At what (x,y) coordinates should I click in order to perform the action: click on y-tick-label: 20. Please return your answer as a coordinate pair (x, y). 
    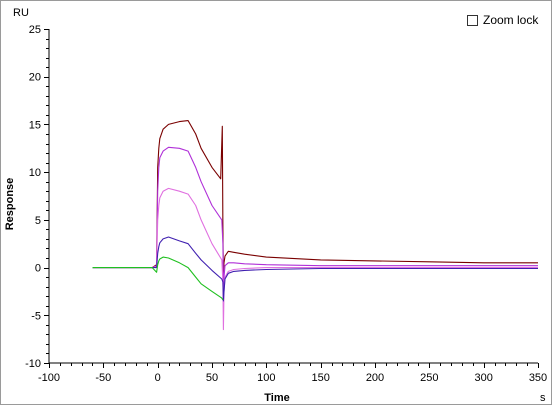
    Looking at the image, I should click on (35, 78).